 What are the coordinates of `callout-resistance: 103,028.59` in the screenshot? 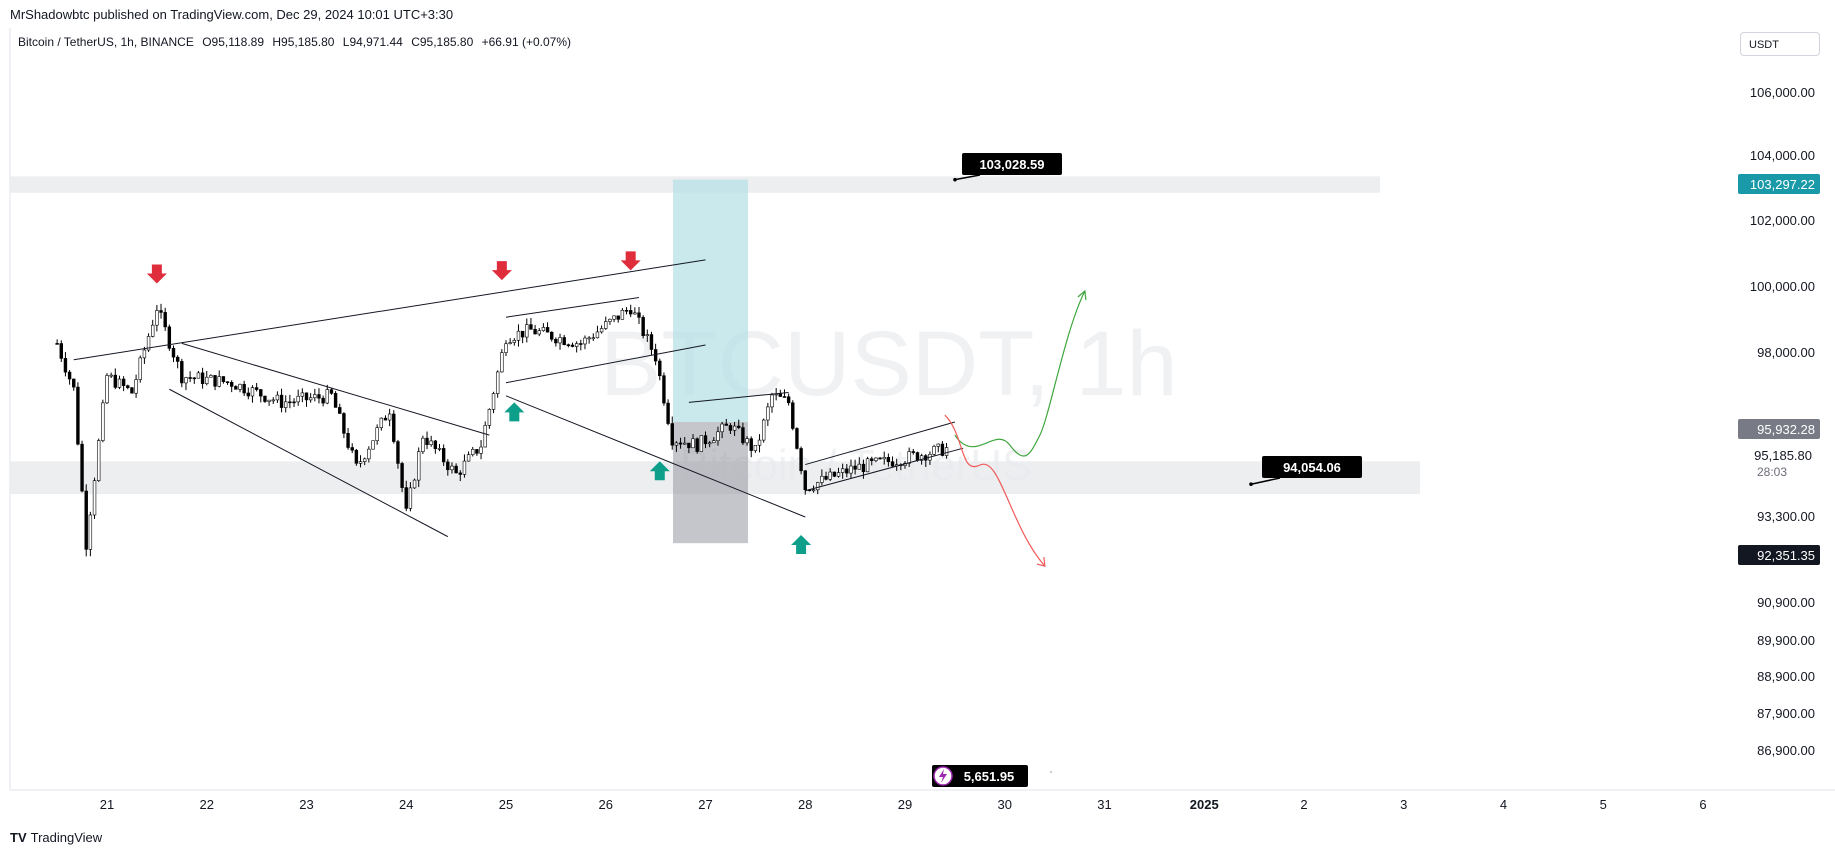 It's located at (1007, 167).